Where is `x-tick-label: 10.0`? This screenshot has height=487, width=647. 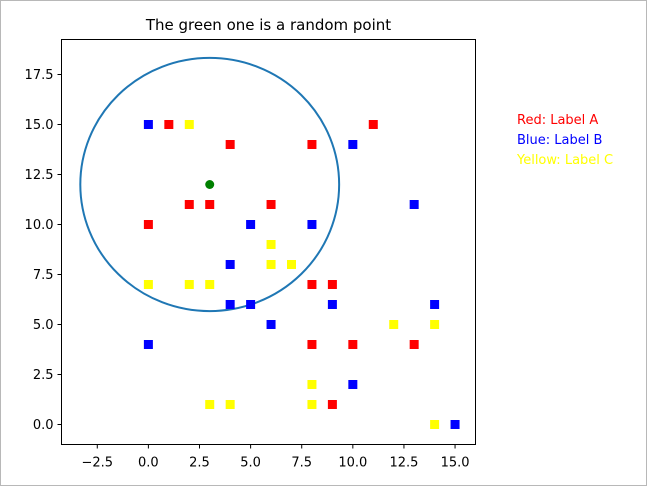
x-tick-label: 10.0 is located at coordinates (352, 463).